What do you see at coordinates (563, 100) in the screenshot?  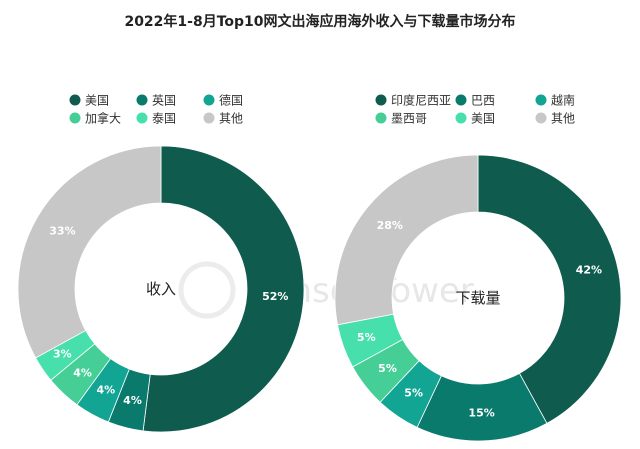 I see `legend-label: 越南` at bounding box center [563, 100].